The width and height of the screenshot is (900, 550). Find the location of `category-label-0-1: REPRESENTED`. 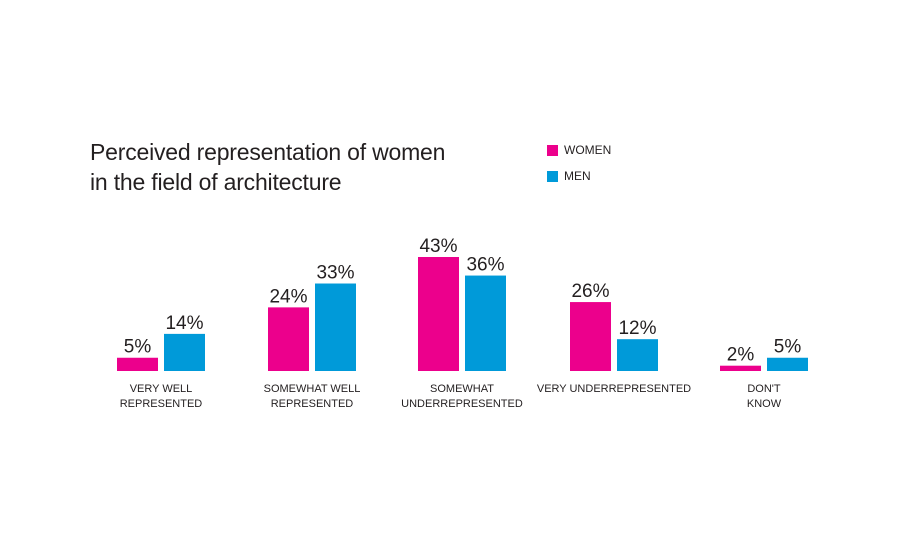

category-label-0-1: REPRESENTED is located at coordinates (161, 404).